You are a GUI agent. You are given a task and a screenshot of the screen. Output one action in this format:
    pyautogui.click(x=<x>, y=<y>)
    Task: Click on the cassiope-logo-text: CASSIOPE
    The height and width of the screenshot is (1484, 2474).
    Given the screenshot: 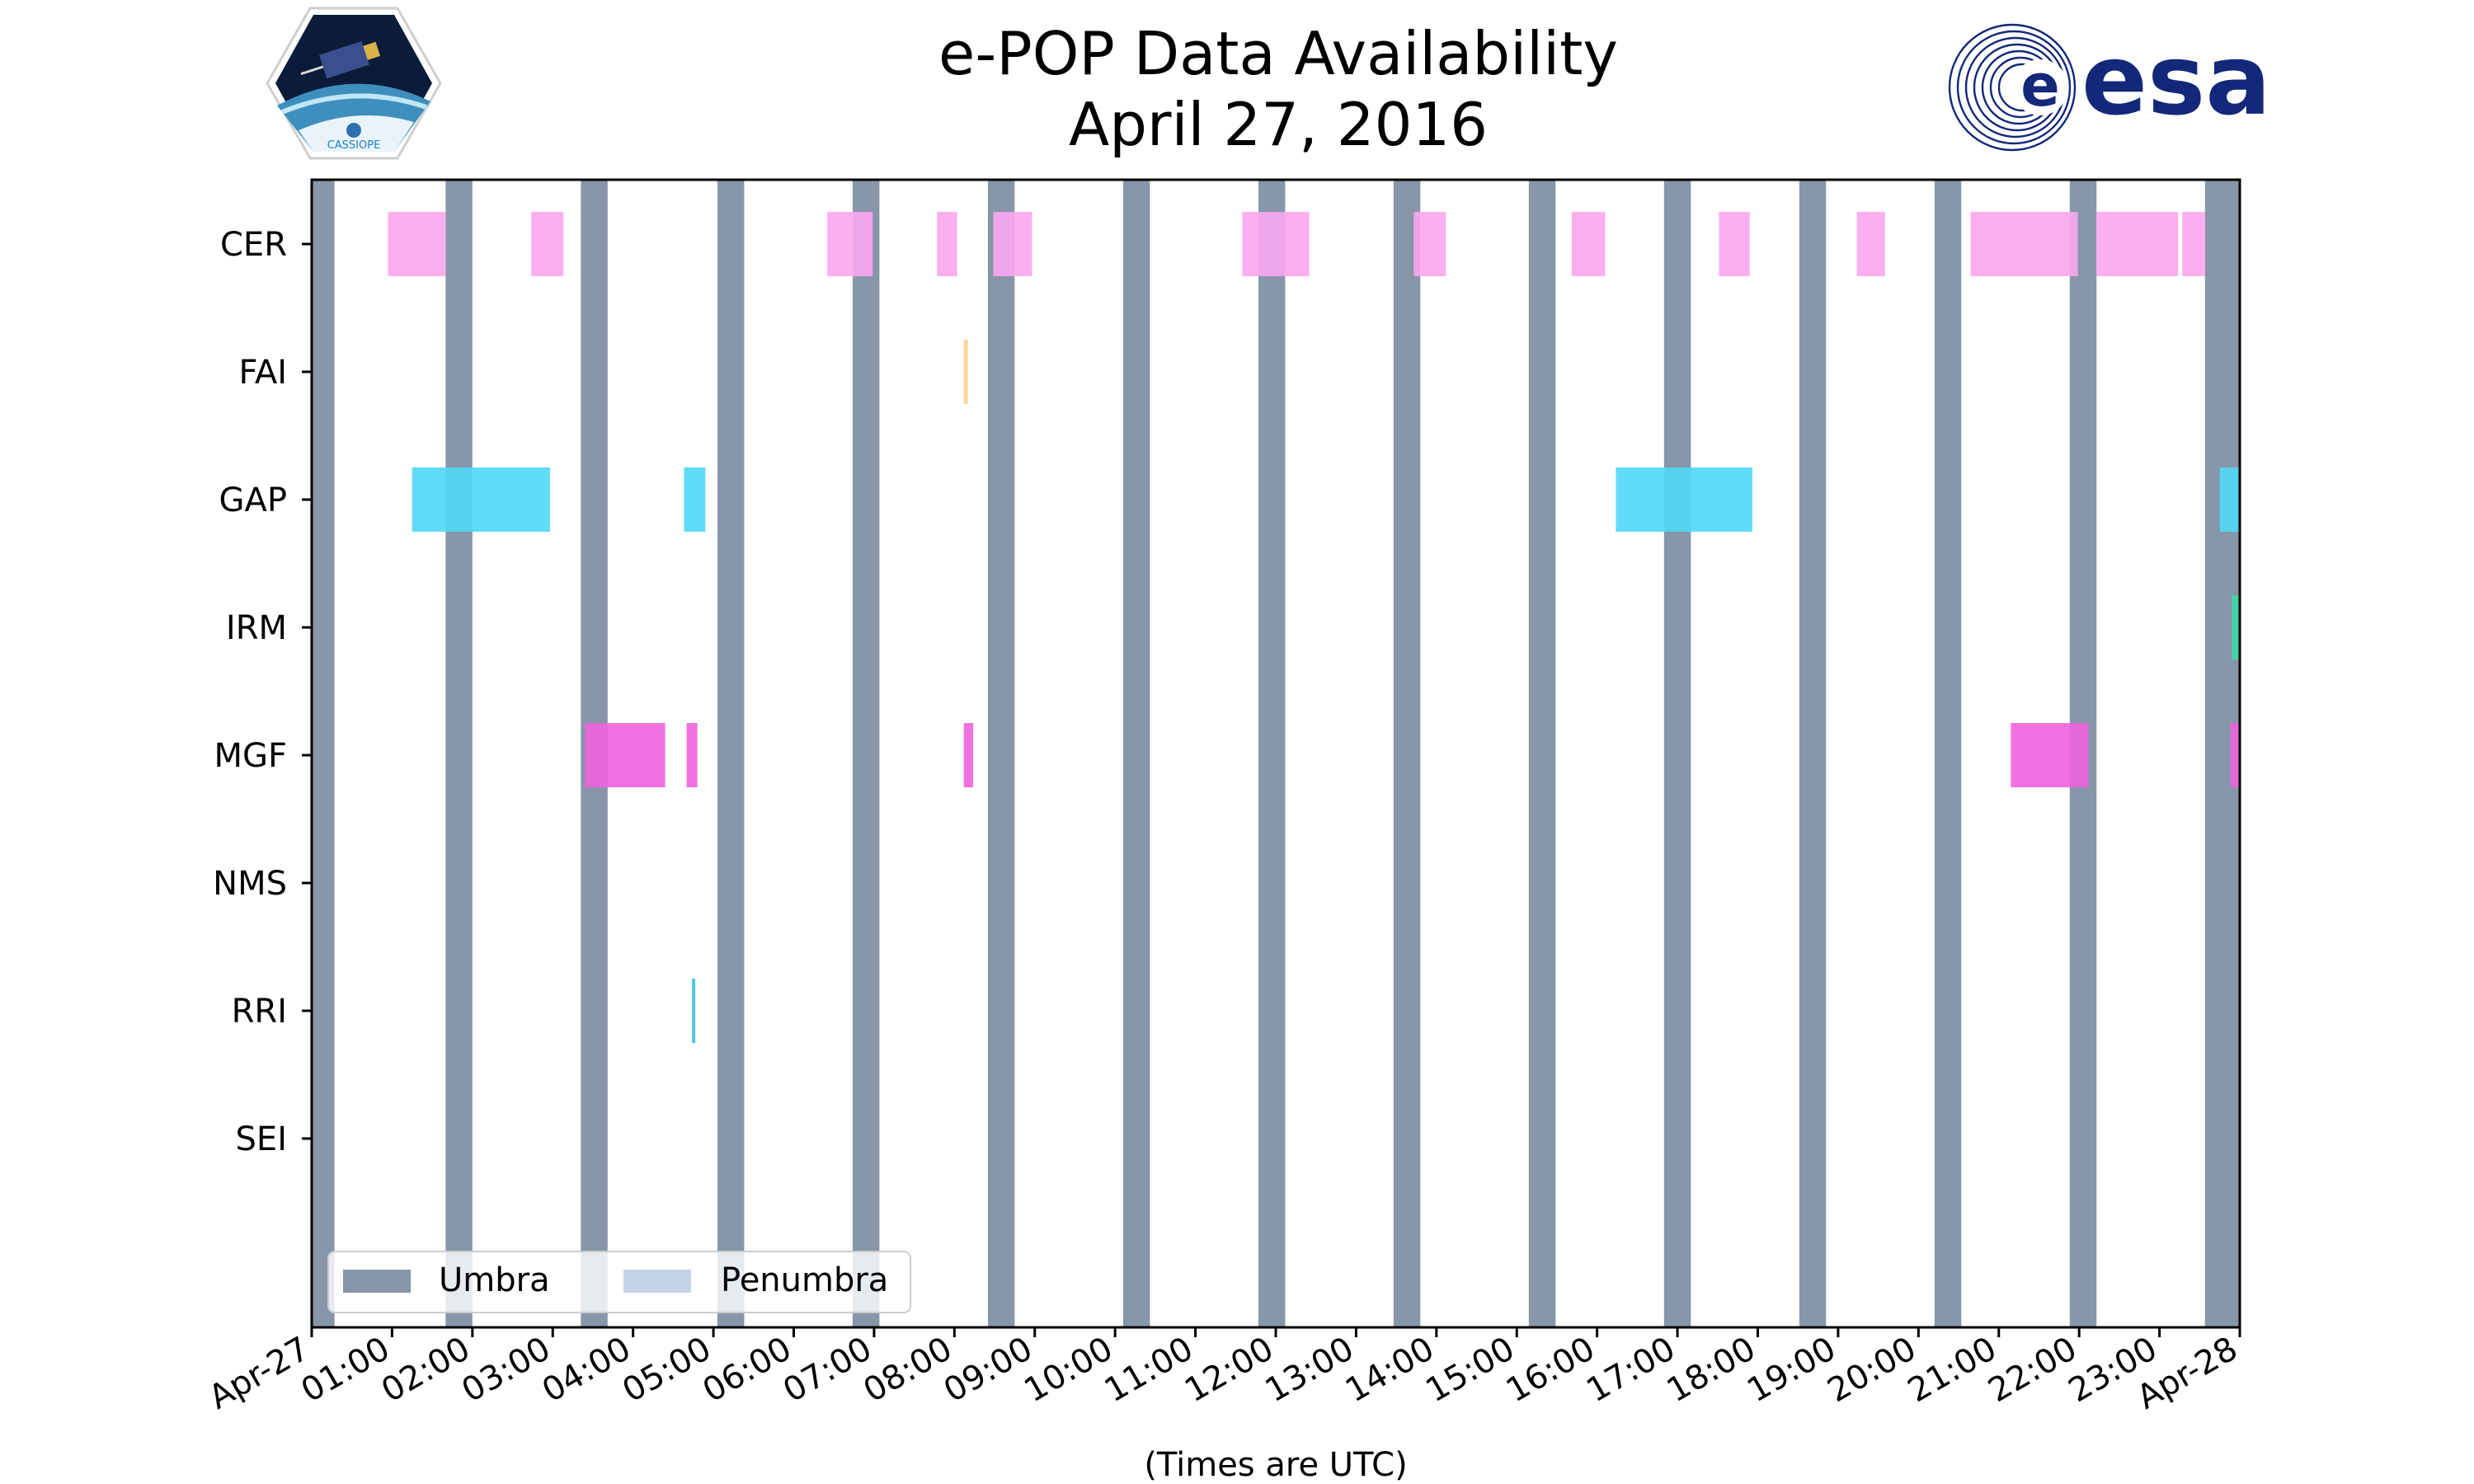 What is the action you would take?
    pyautogui.click(x=354, y=145)
    